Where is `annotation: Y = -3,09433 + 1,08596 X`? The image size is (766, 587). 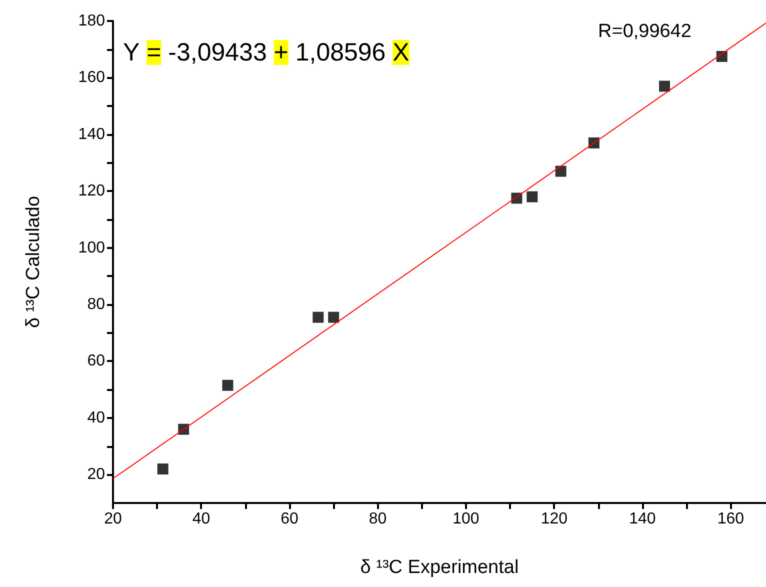 annotation: Y = -3,09433 + 1,08596 X is located at coordinates (266, 52).